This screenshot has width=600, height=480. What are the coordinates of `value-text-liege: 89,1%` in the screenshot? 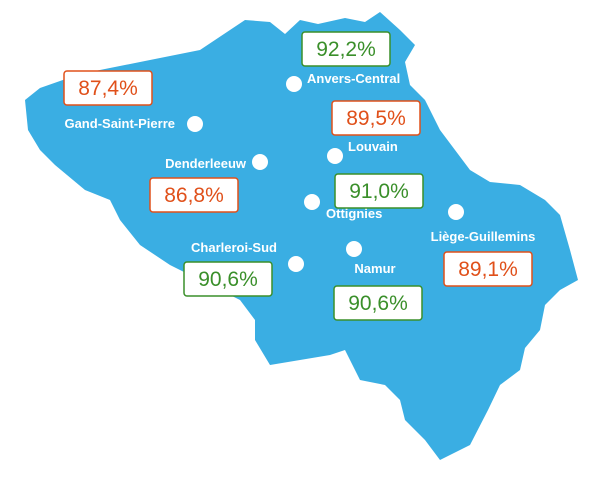 It's located at (488, 269).